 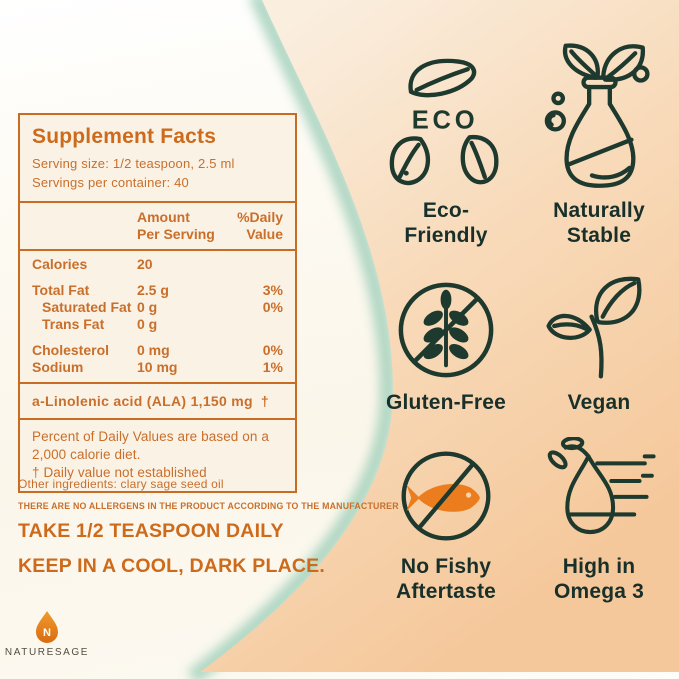 I want to click on panel-title: Supplement Facts, so click(x=124, y=136).